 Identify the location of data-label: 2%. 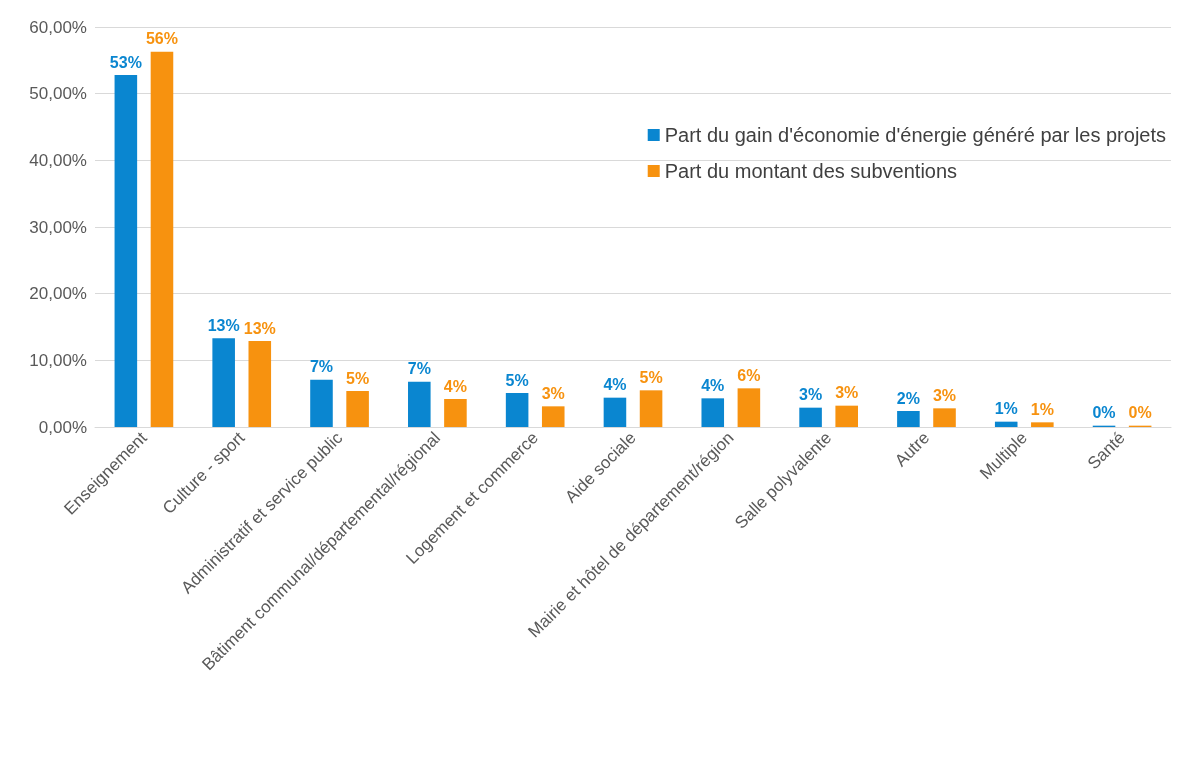
(908, 398).